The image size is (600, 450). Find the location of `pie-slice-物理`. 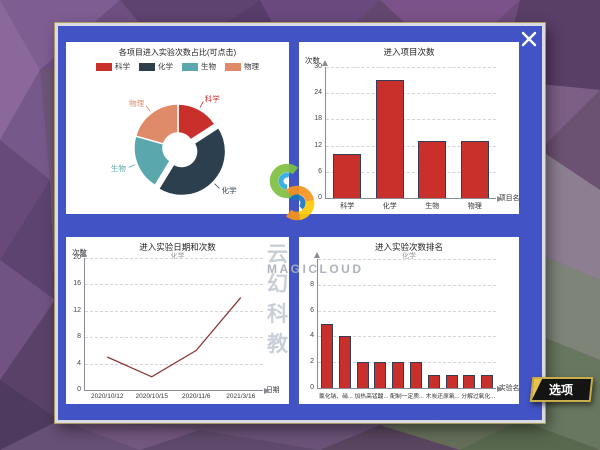

pie-slice-物理 is located at coordinates (156, 124).